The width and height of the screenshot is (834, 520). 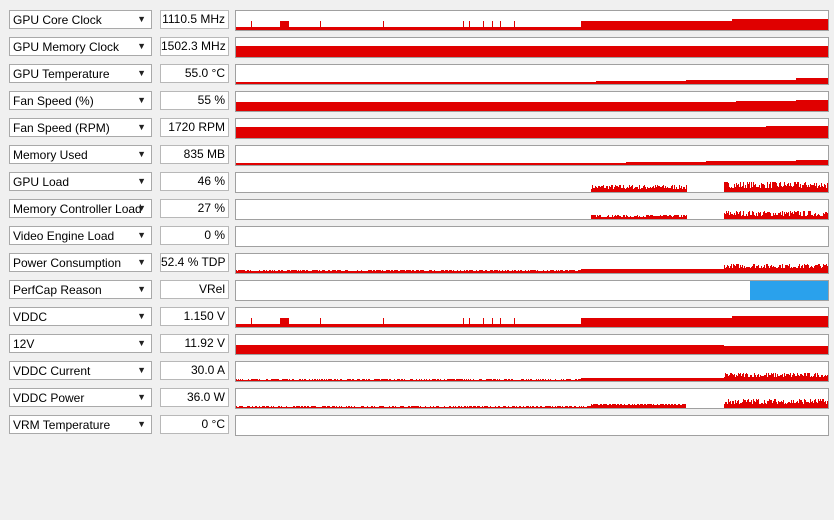 I want to click on sensor-row-power-consumption: Power Consumption ▼ 52.4 % TDP, so click(x=417, y=263).